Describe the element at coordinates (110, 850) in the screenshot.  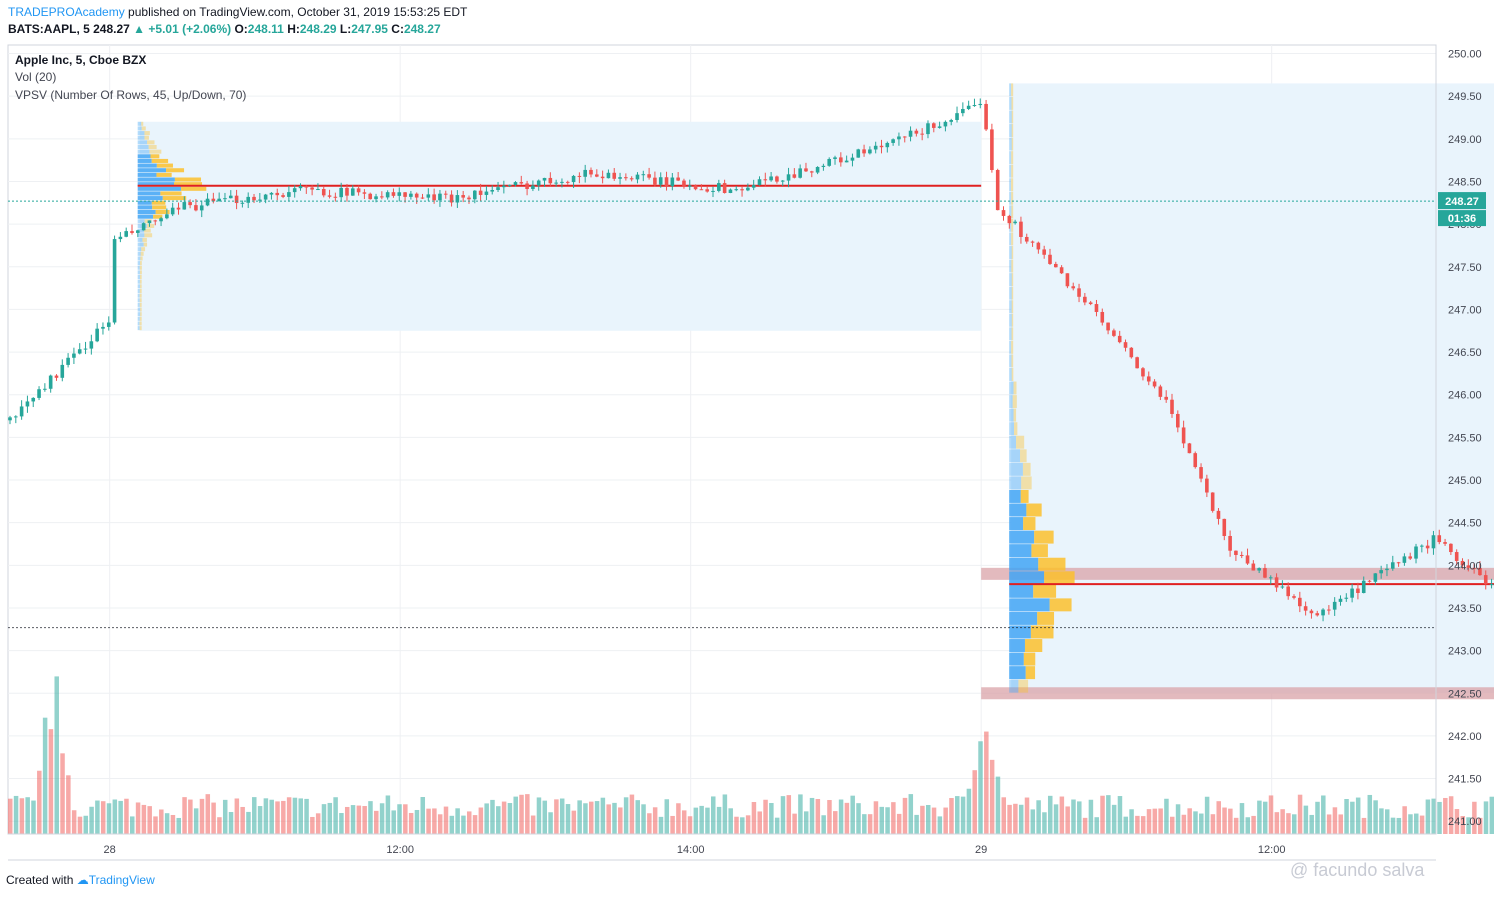
I see `x-tick-label: 28` at that location.